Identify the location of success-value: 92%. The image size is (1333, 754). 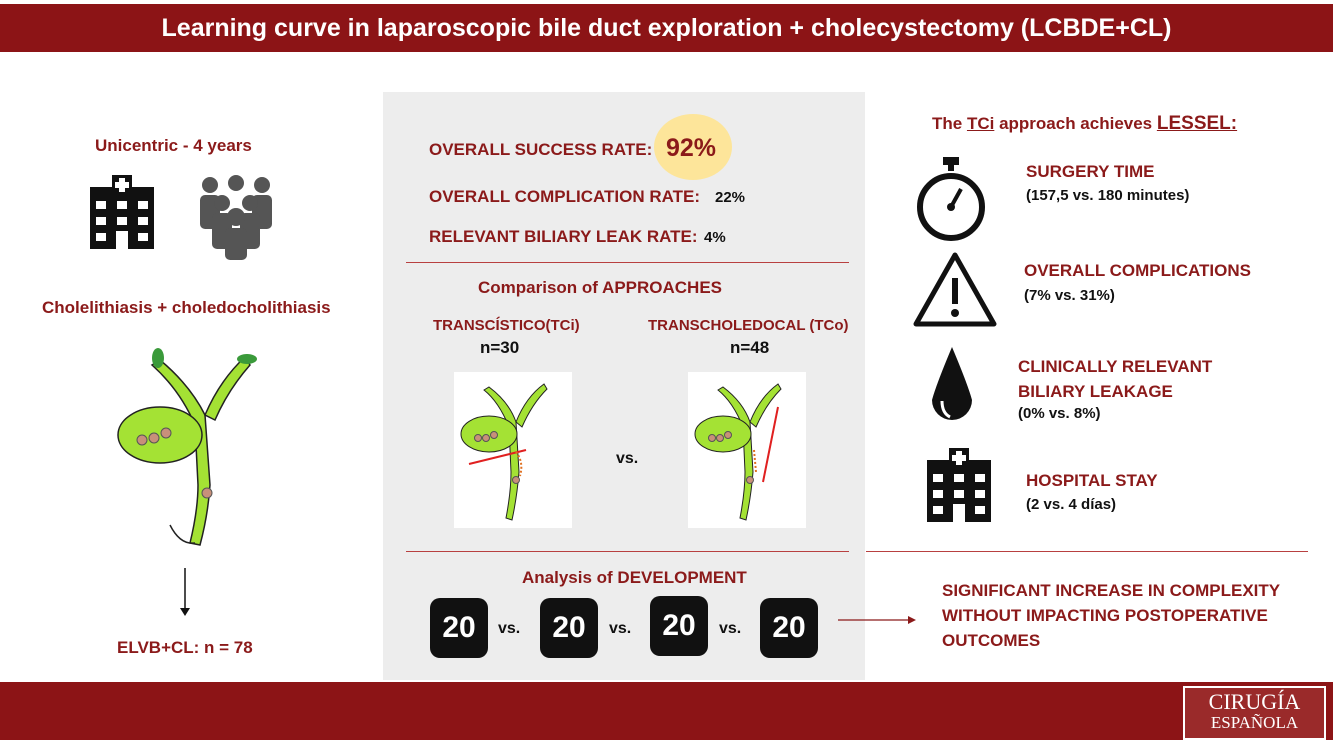
(691, 148).